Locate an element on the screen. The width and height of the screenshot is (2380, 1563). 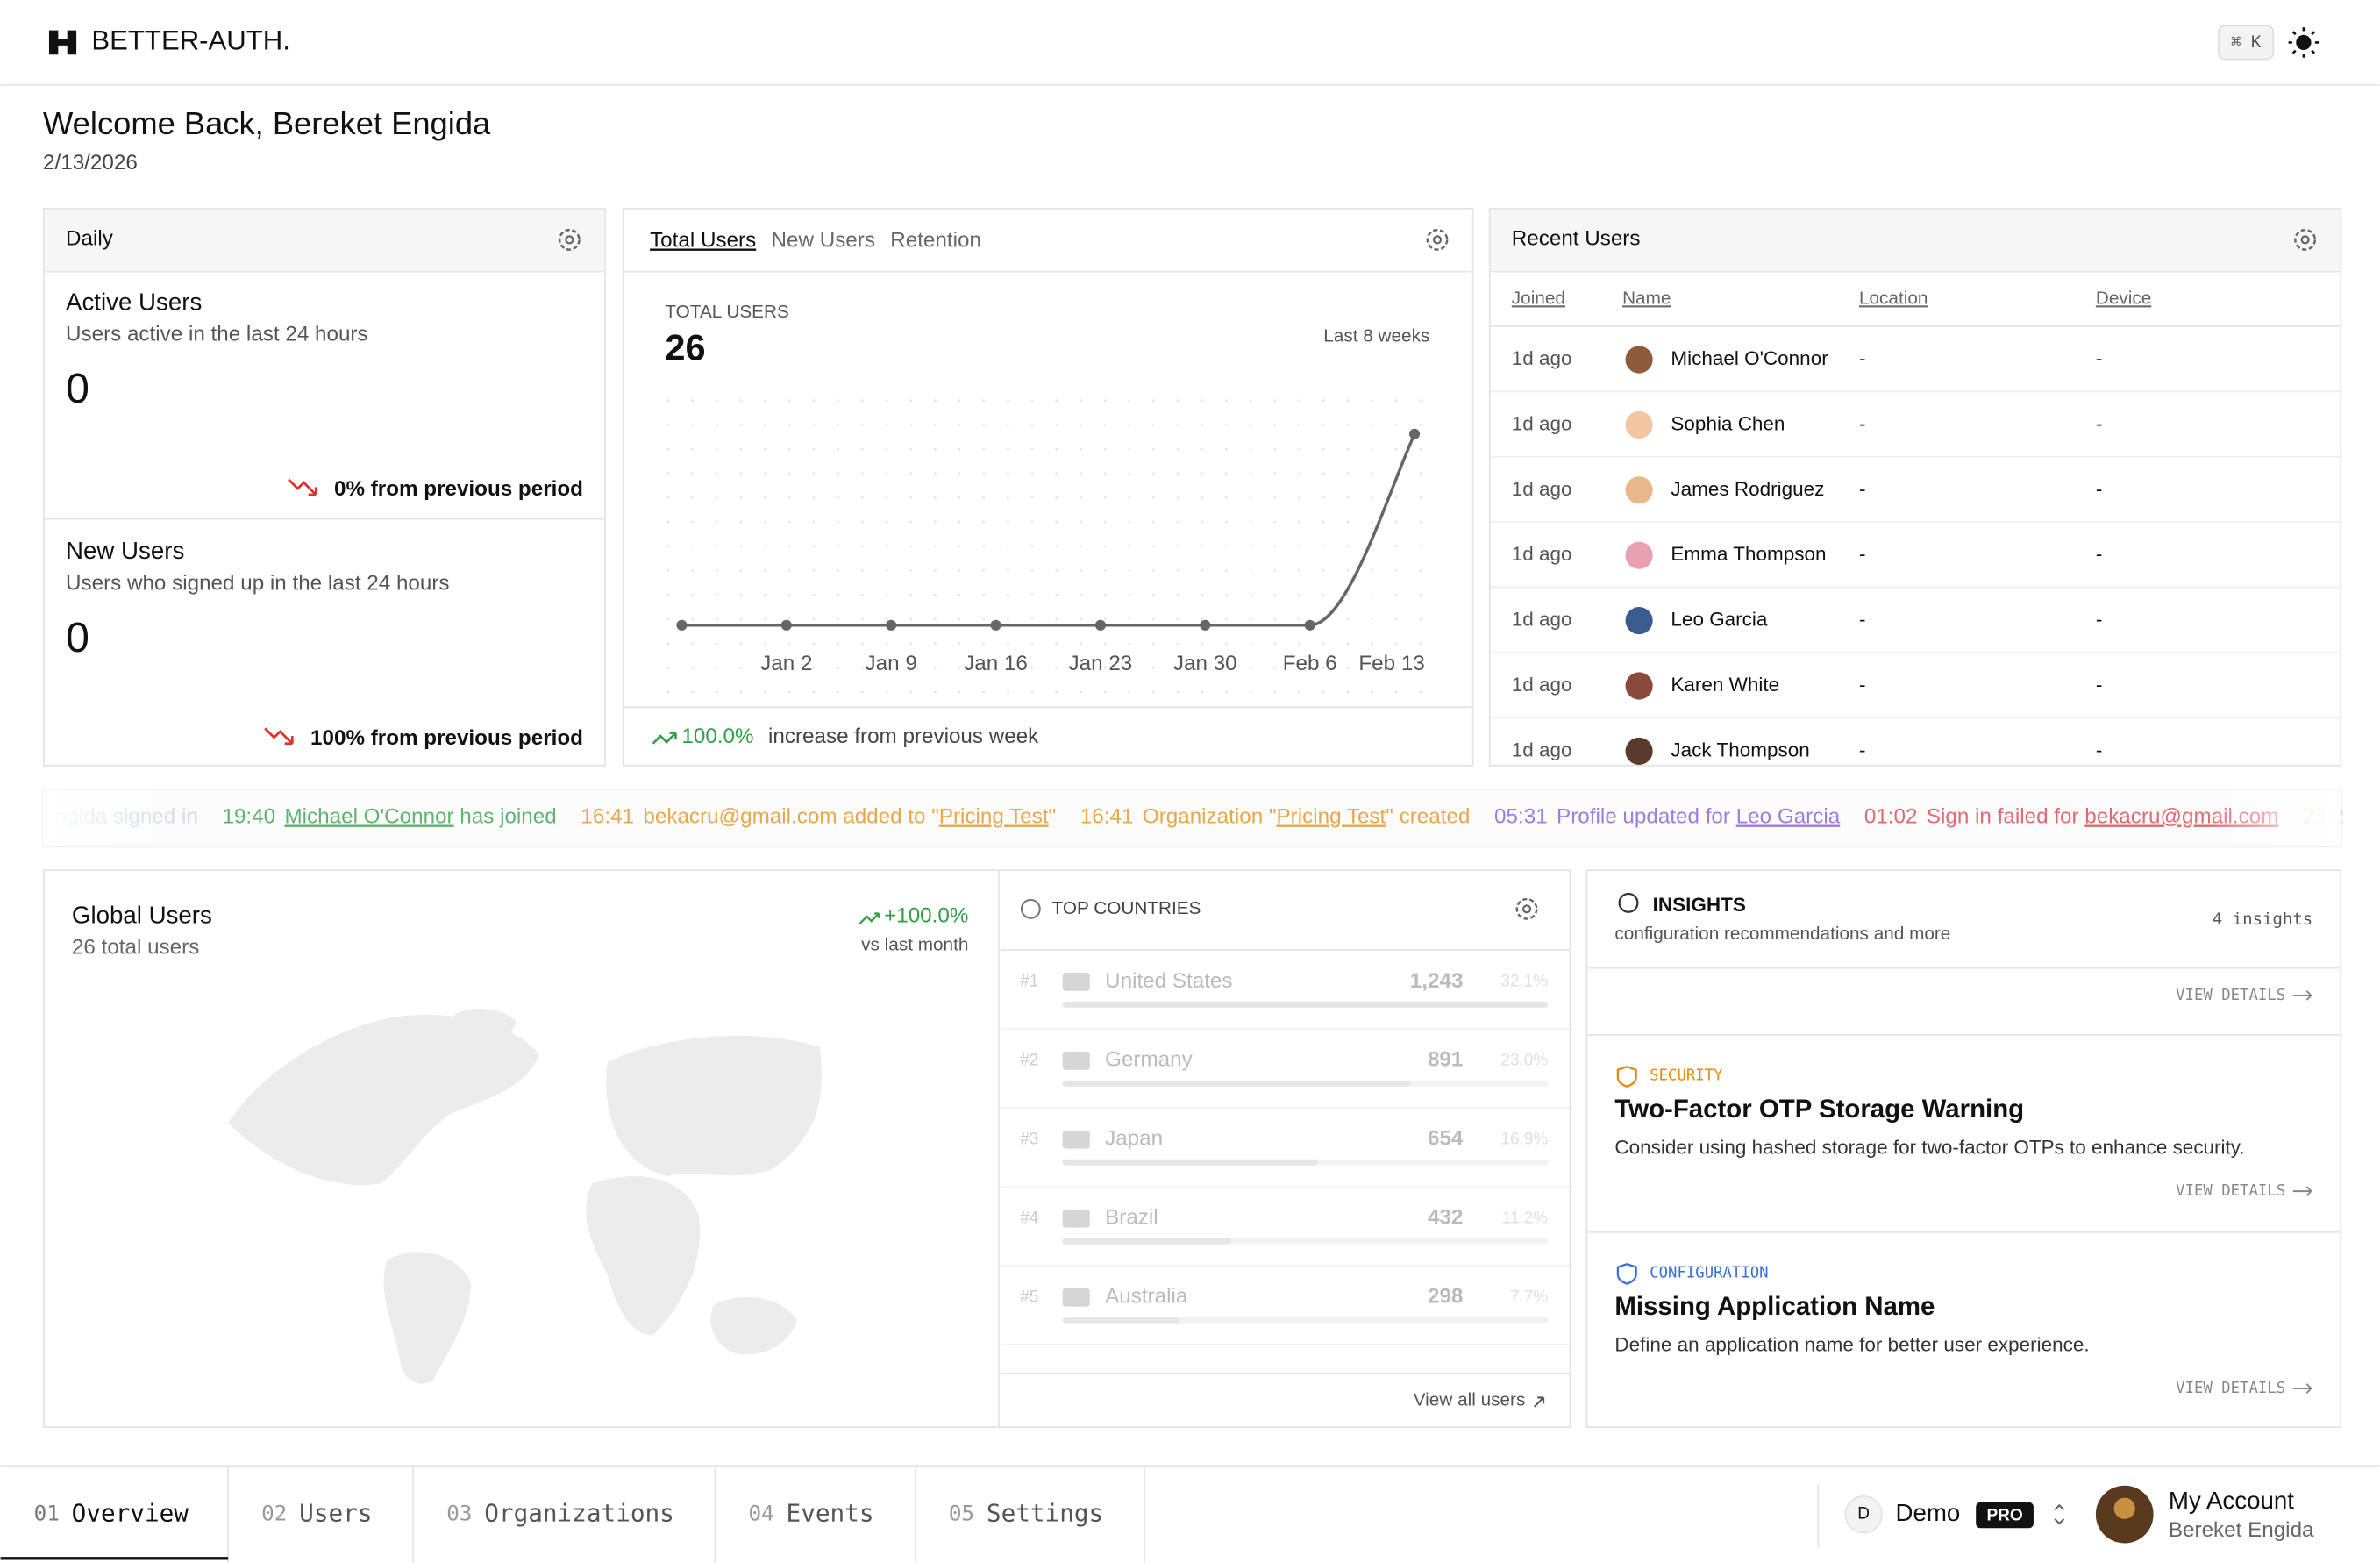
nav-tab: 03 Organizations is located at coordinates (560, 1513).